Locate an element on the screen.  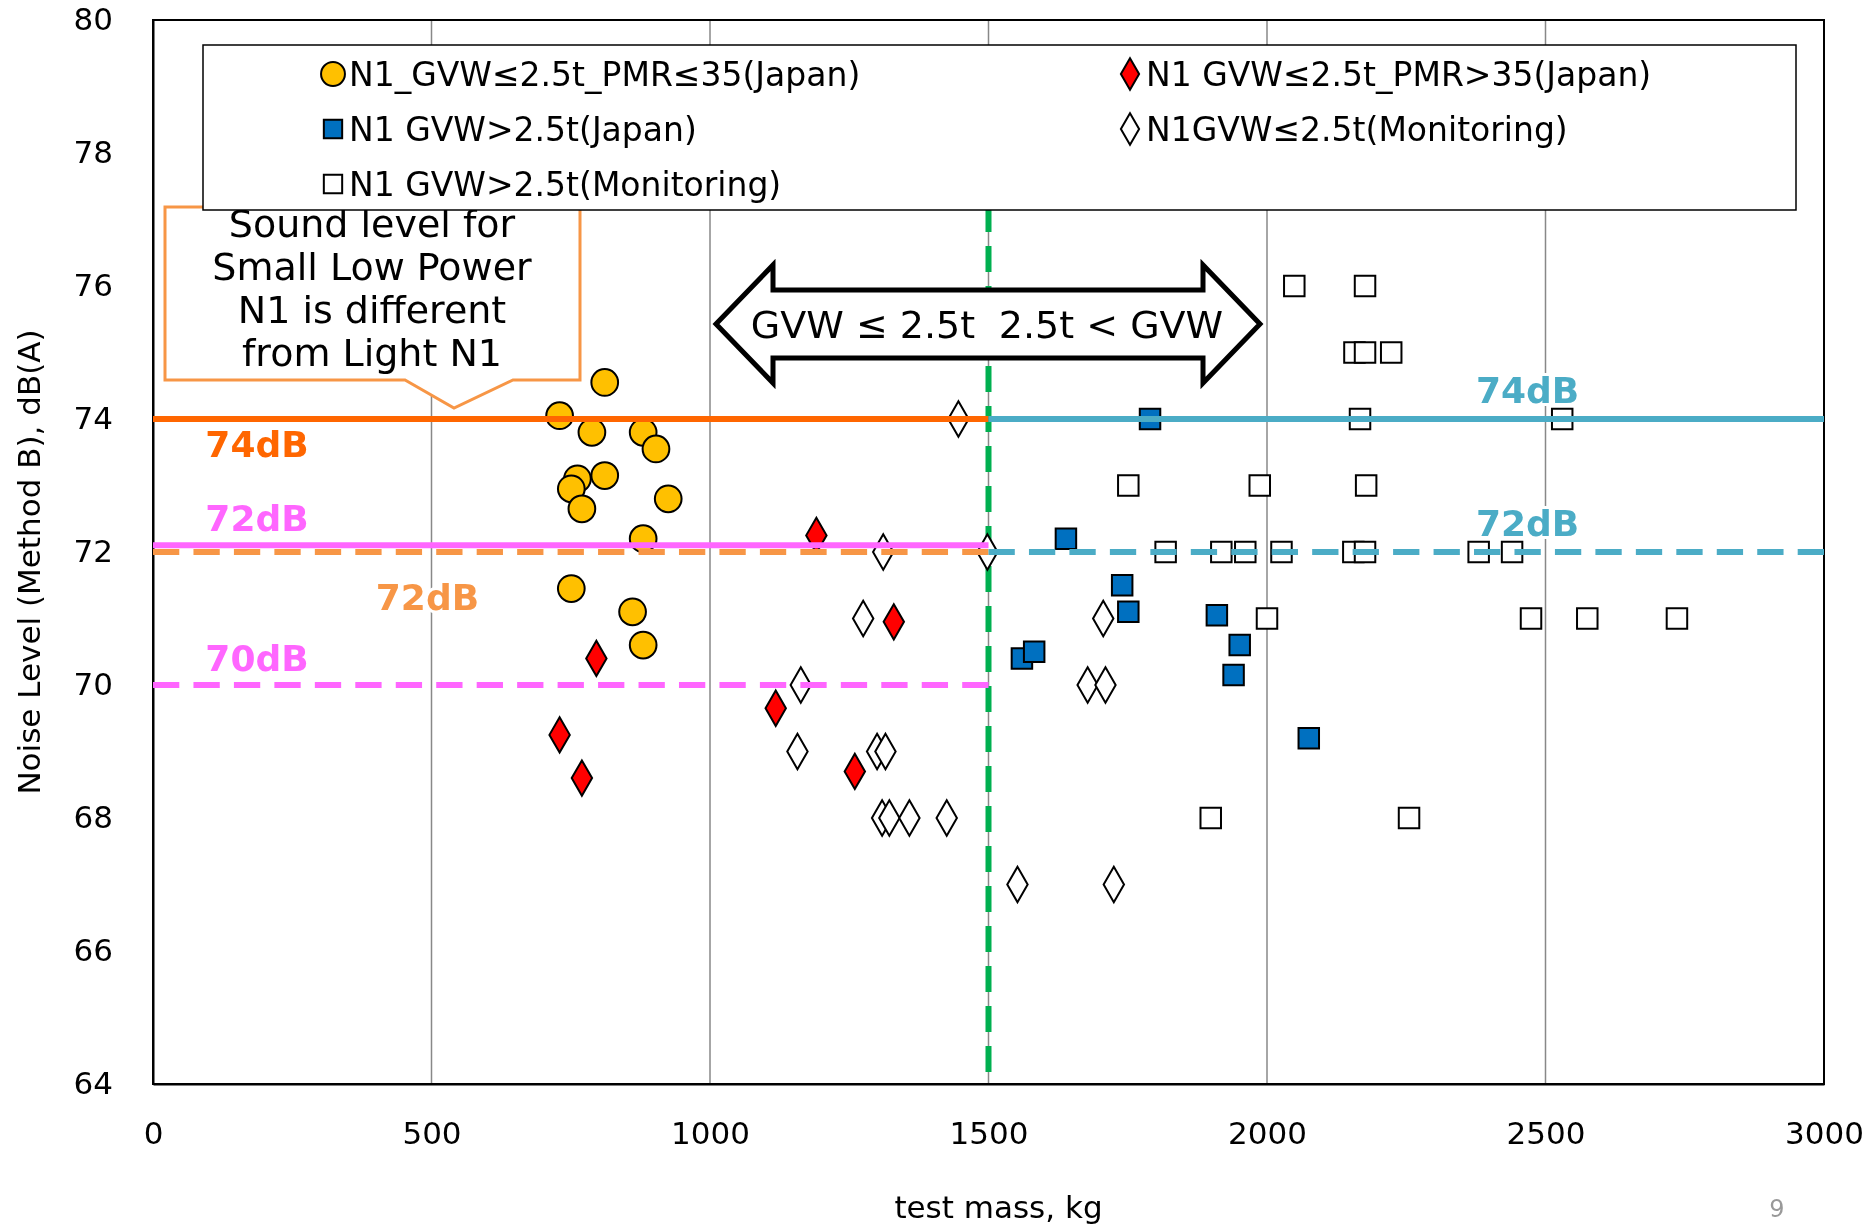
series-label: 74dB is located at coordinates (257, 444).